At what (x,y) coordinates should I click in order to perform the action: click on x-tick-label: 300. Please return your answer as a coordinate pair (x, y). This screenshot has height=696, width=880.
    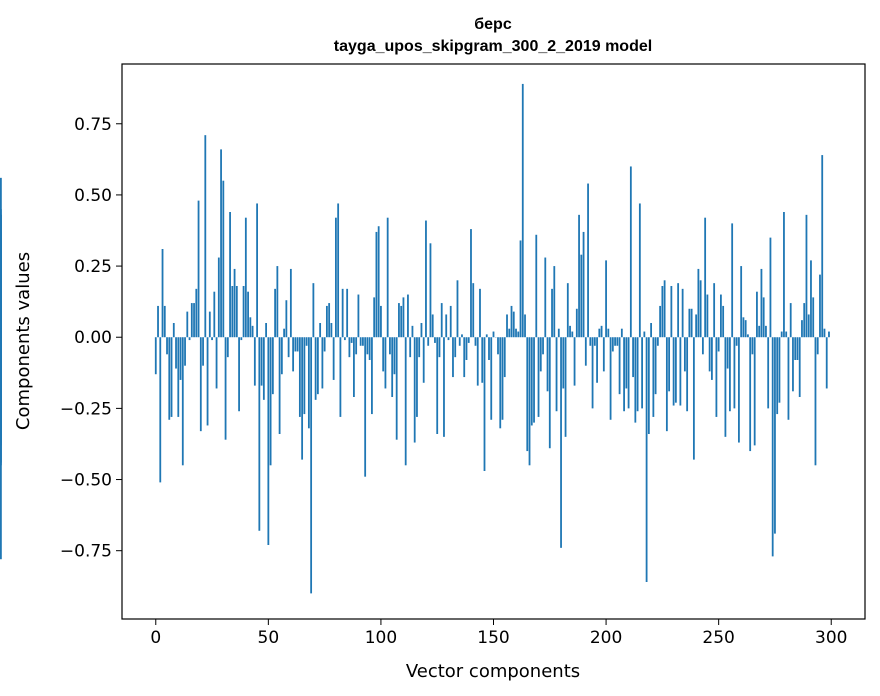
    Looking at the image, I should click on (831, 638).